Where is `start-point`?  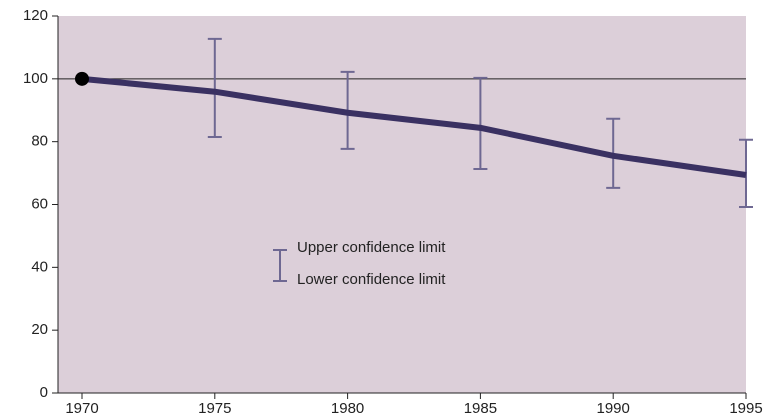 start-point is located at coordinates (82, 78).